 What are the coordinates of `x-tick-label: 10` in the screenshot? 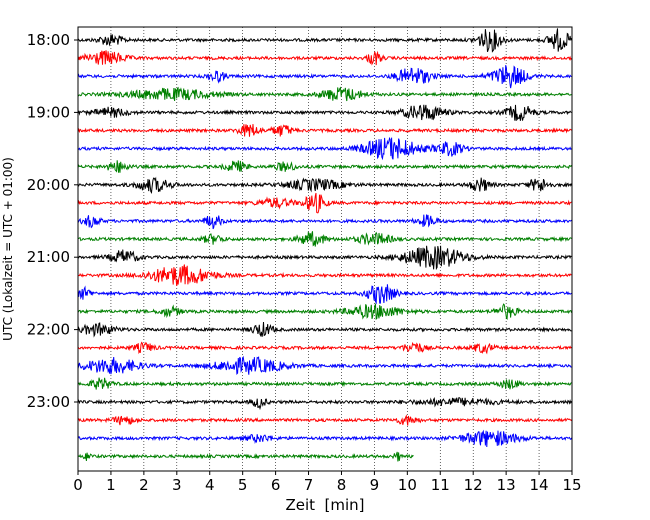 It's located at (407, 485).